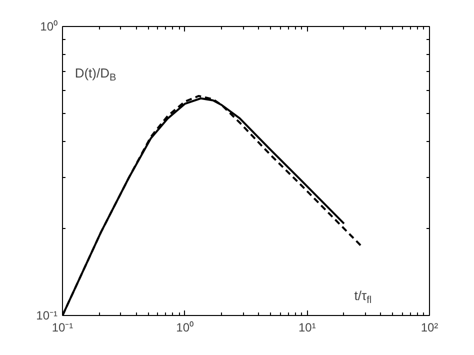 This screenshot has height=355, width=474. Describe the element at coordinates (63, 327) in the screenshot. I see `x-tick-label: 10⁻¹` at that location.